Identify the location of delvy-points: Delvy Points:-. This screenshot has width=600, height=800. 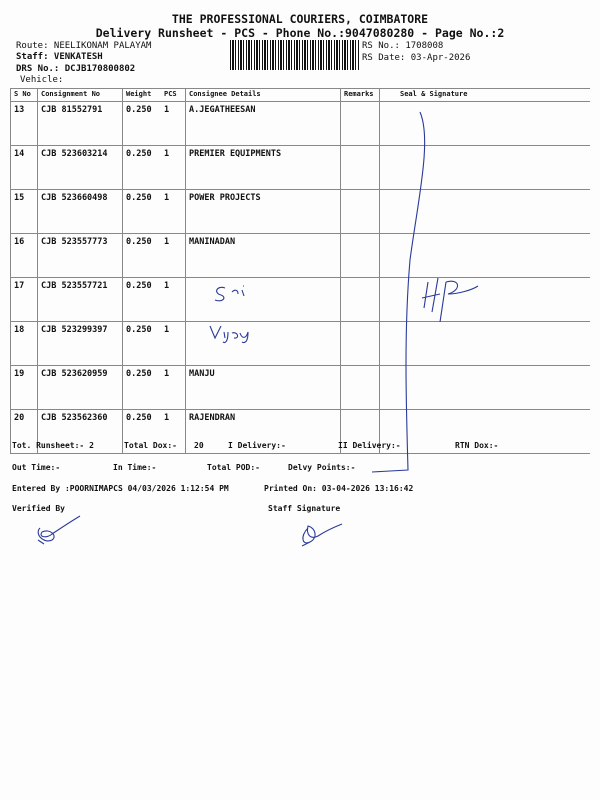
(322, 467).